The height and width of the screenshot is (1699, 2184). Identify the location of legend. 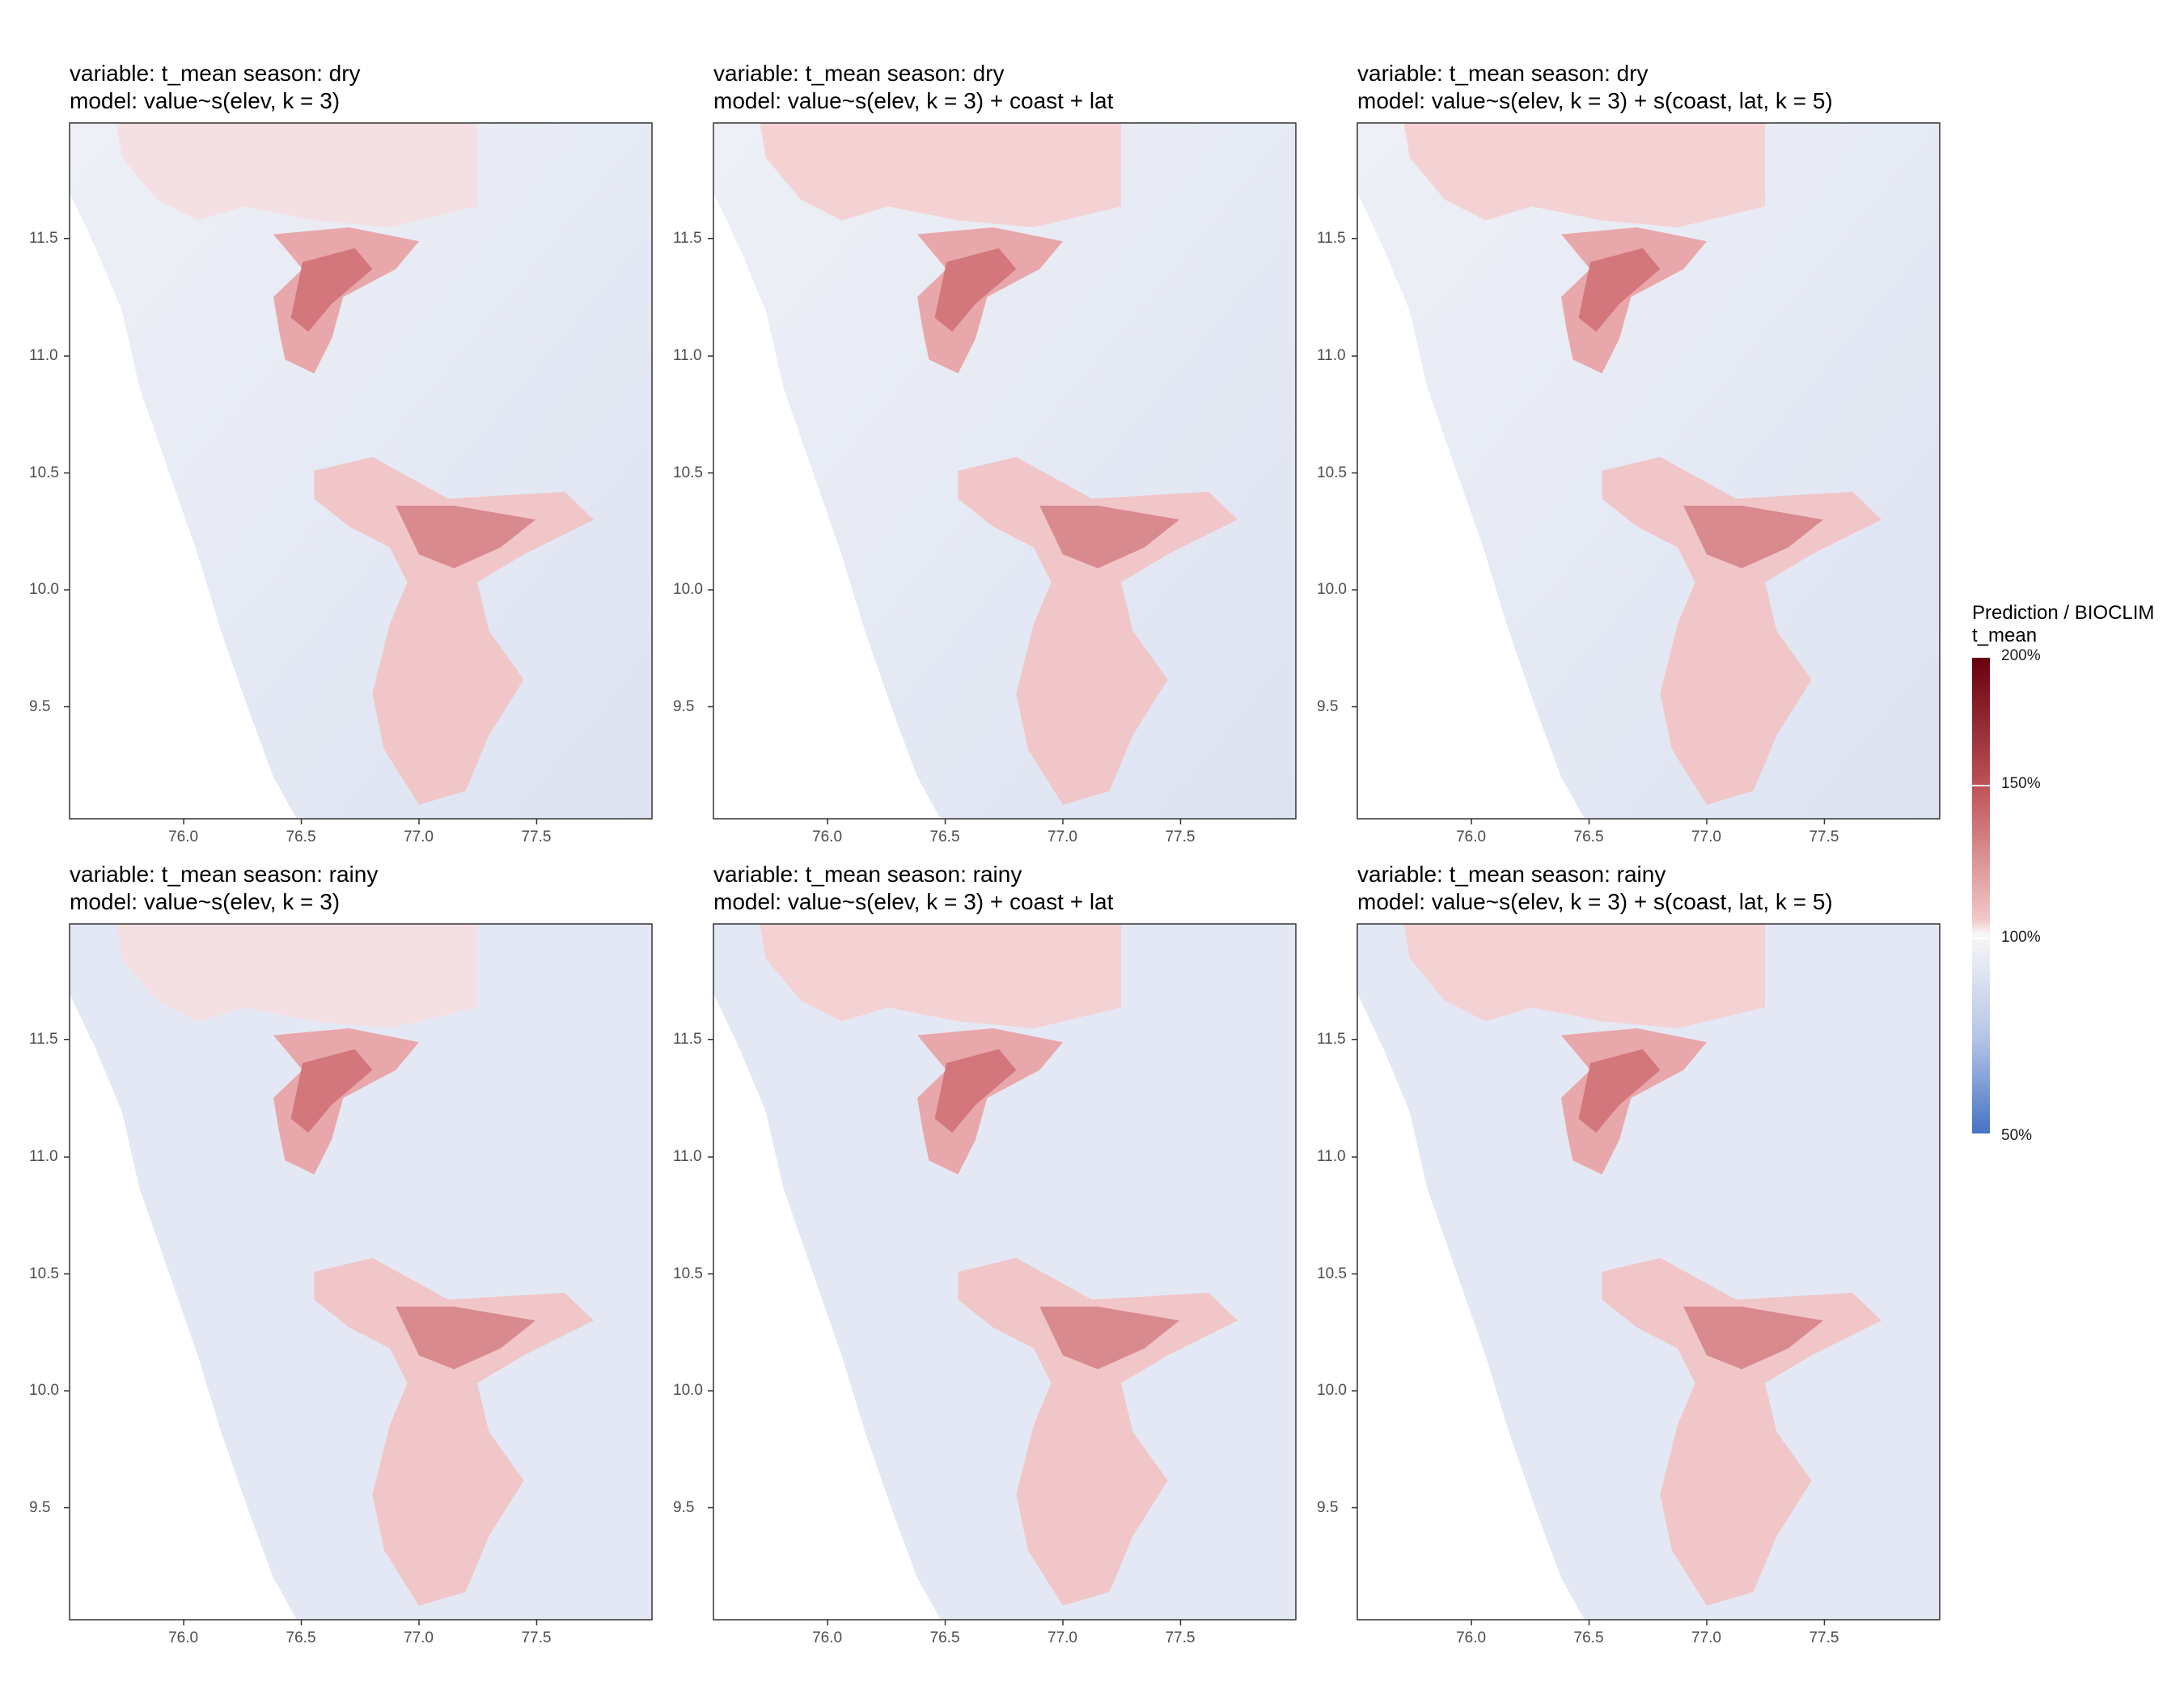
(1981, 895).